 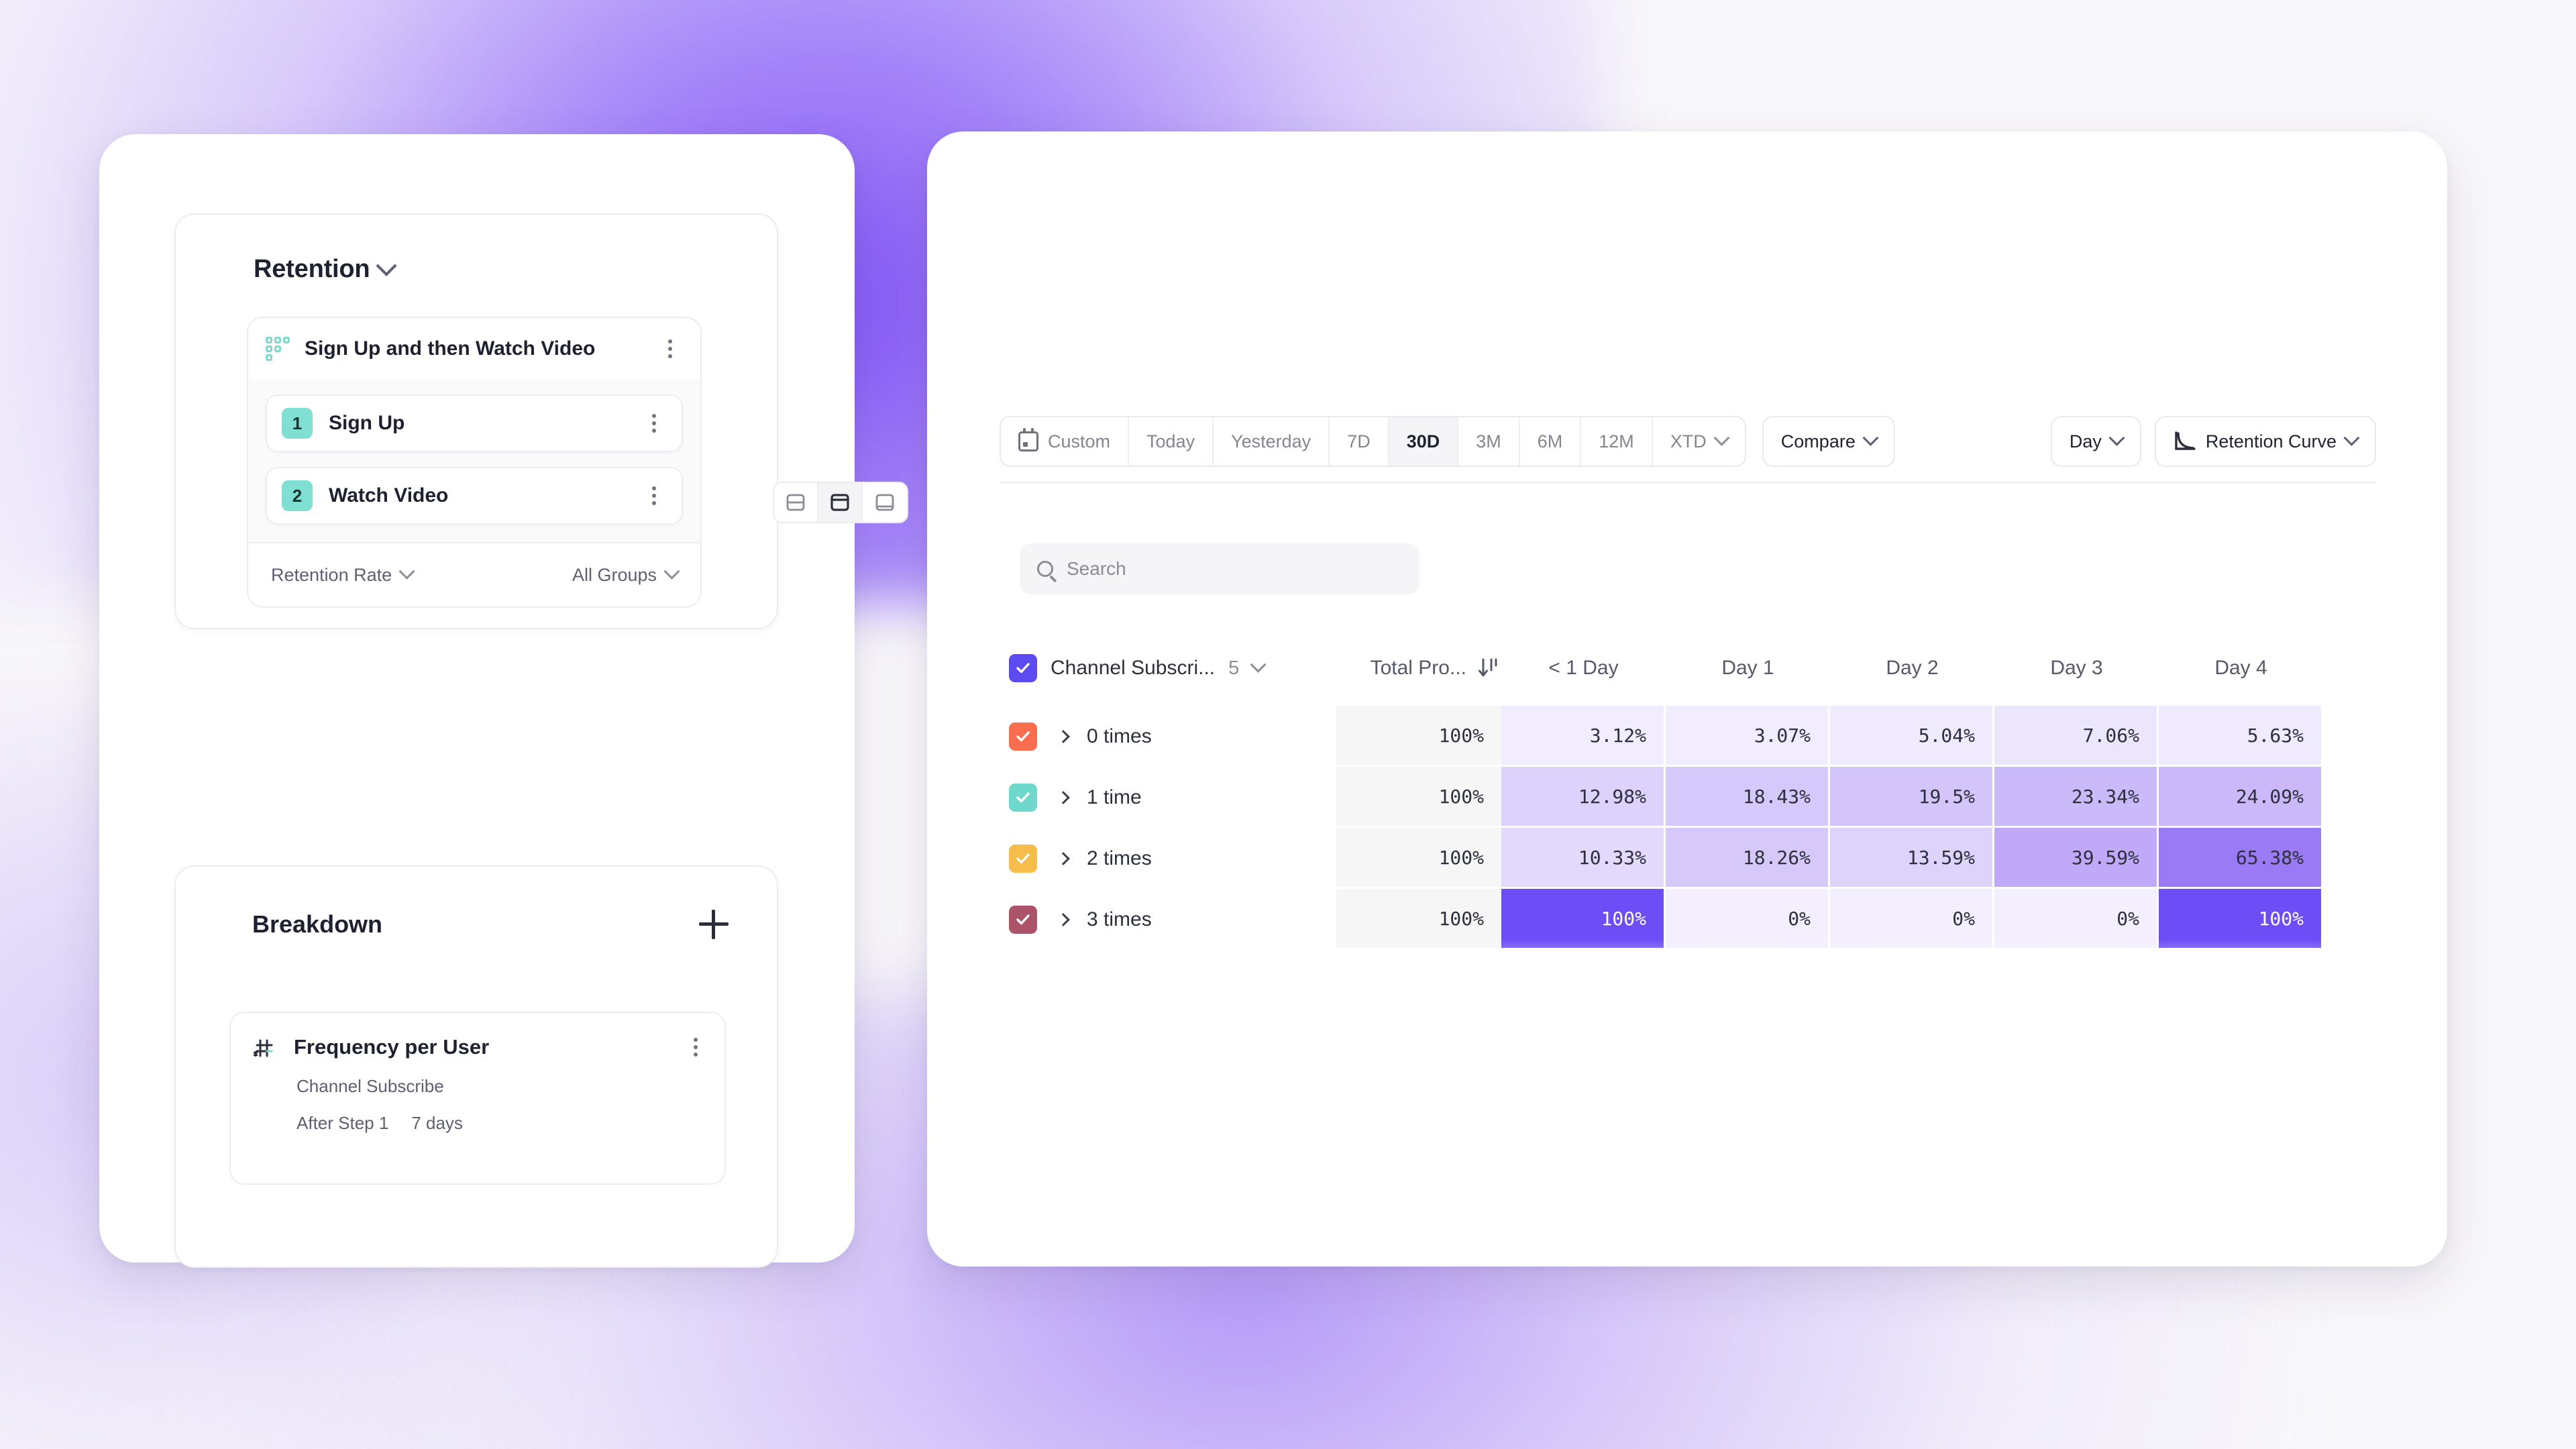 What do you see at coordinates (2185, 441) in the screenshot?
I see `retention-curve-icon` at bounding box center [2185, 441].